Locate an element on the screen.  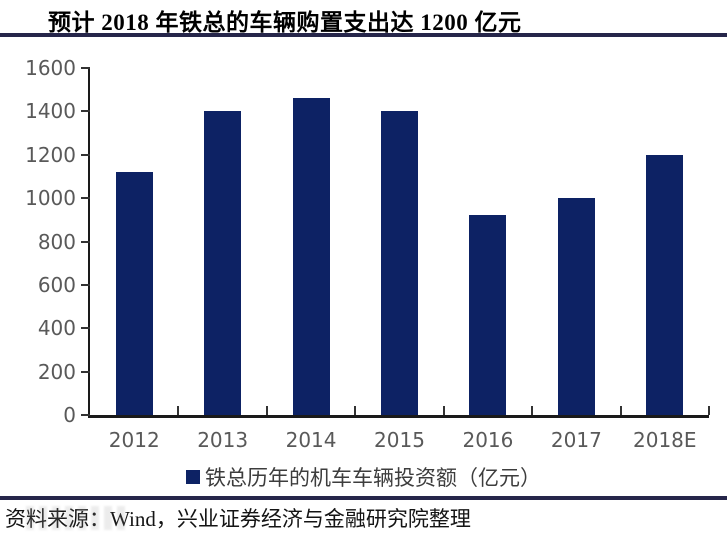
x-axis-label-2015: 2015 is located at coordinates (399, 440).